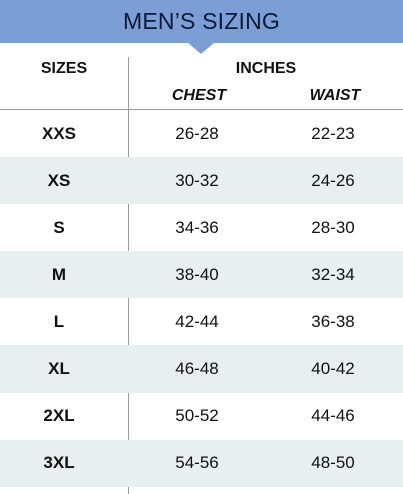  I want to click on page-title: MEN’S SIZING, so click(201, 21).